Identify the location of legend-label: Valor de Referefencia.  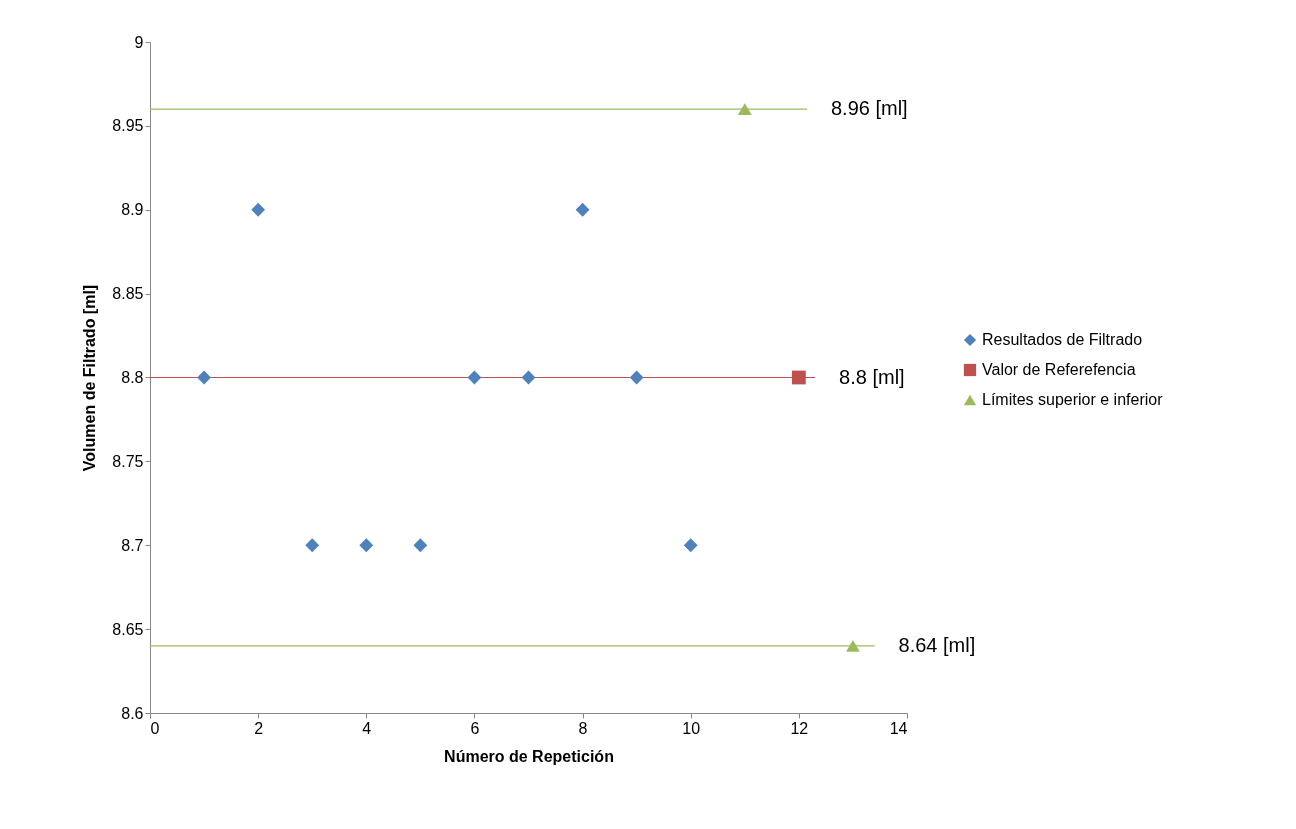
(1059, 369).